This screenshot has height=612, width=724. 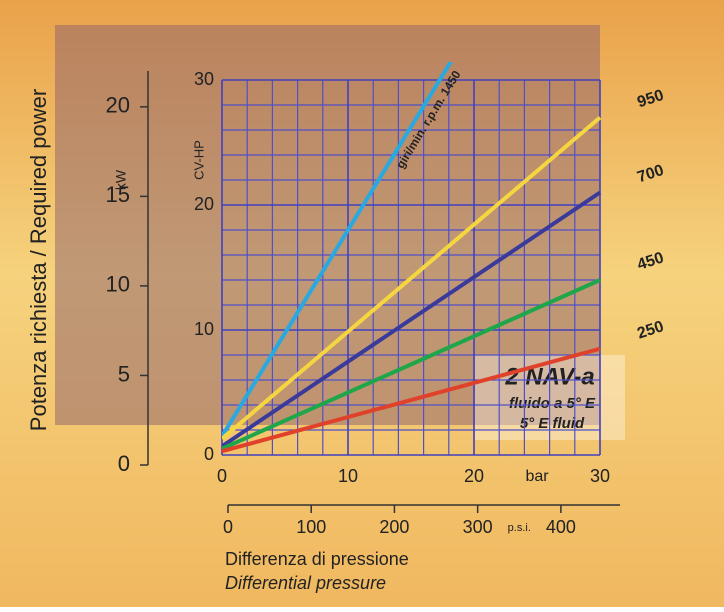 What do you see at coordinates (537, 476) in the screenshot?
I see `x-unit: bar` at bounding box center [537, 476].